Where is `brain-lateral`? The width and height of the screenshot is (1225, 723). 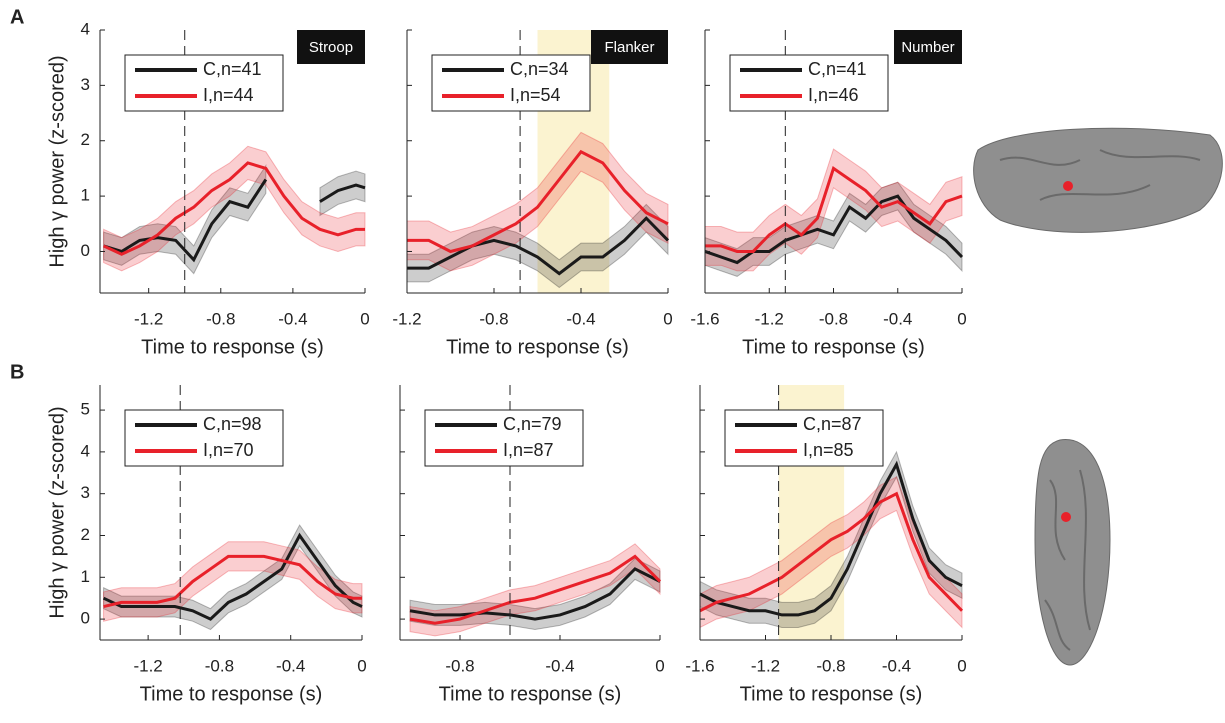 brain-lateral is located at coordinates (1098, 180).